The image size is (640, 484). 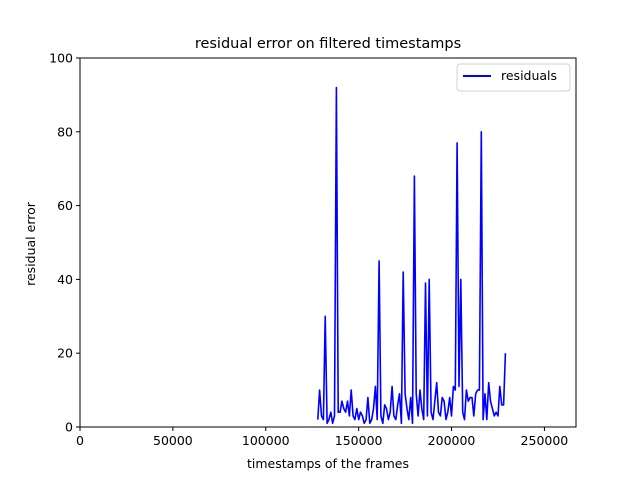 What do you see at coordinates (65, 205) in the screenshot?
I see `y-tick-label: 60` at bounding box center [65, 205].